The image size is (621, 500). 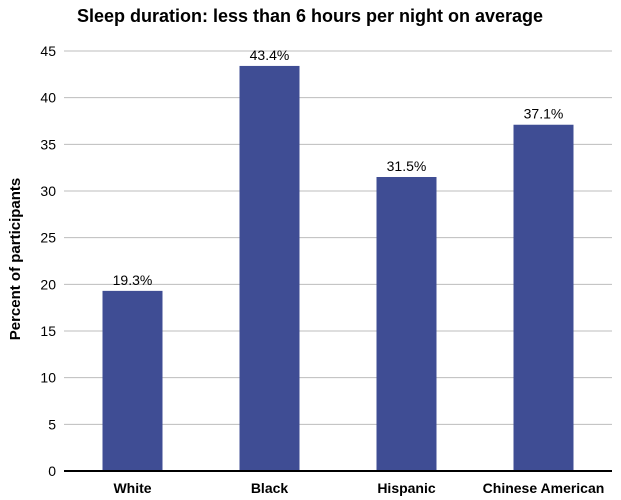 I want to click on x-tick-label: Chinese American, so click(x=544, y=488).